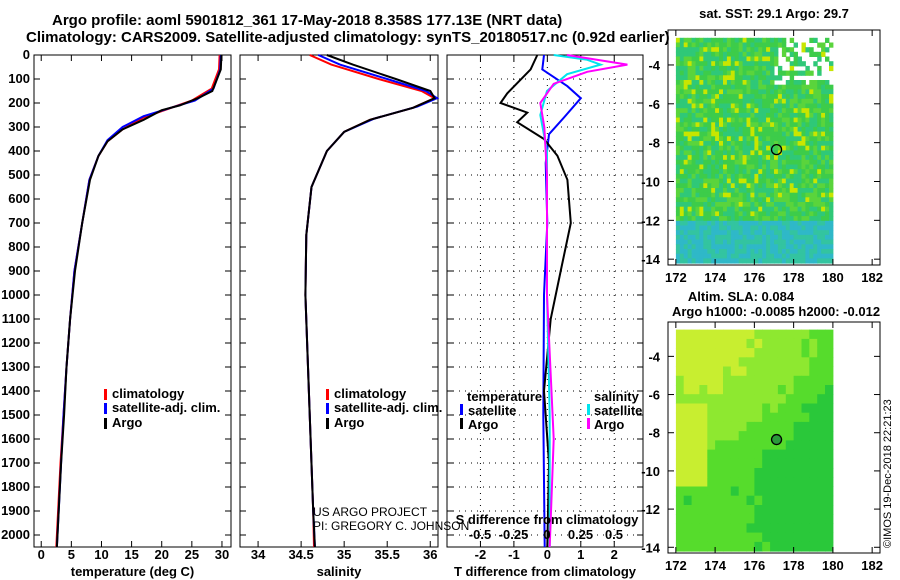  Describe the element at coordinates (15, 294) in the screenshot. I see `y-tick-label: 1000` at that location.